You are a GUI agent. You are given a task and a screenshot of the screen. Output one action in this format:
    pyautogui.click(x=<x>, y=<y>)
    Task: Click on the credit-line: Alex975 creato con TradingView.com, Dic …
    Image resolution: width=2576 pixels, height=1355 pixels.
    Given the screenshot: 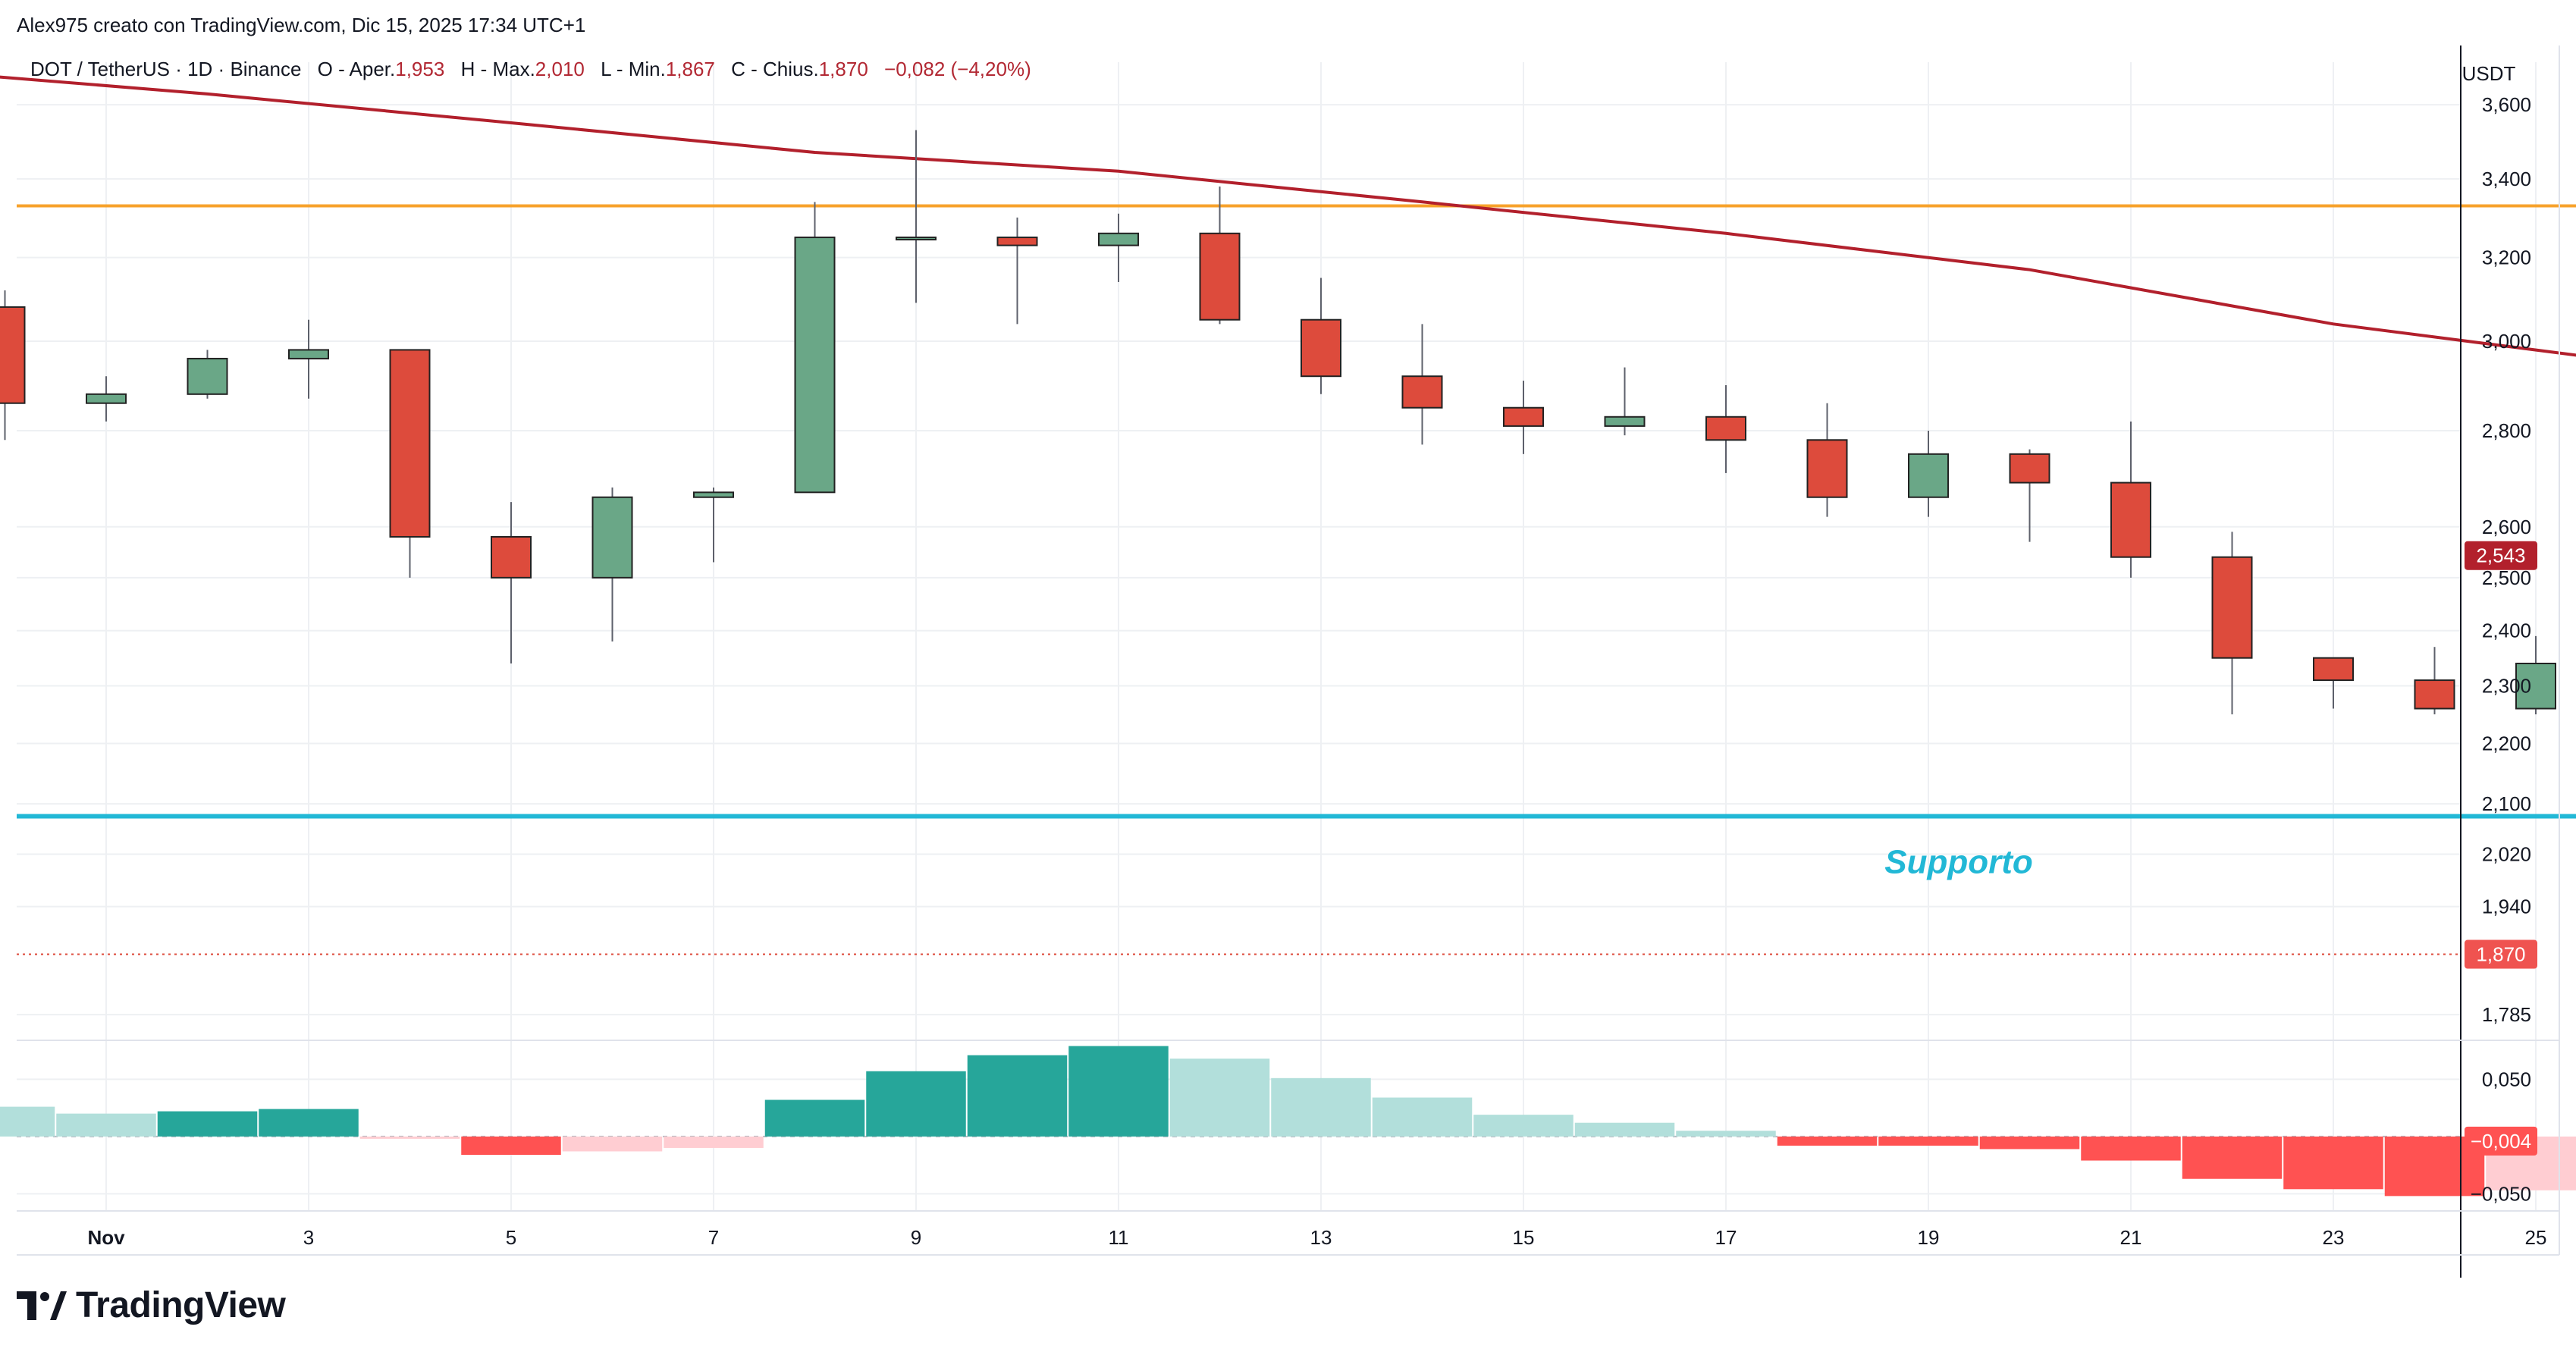 What is the action you would take?
    pyautogui.click(x=301, y=25)
    